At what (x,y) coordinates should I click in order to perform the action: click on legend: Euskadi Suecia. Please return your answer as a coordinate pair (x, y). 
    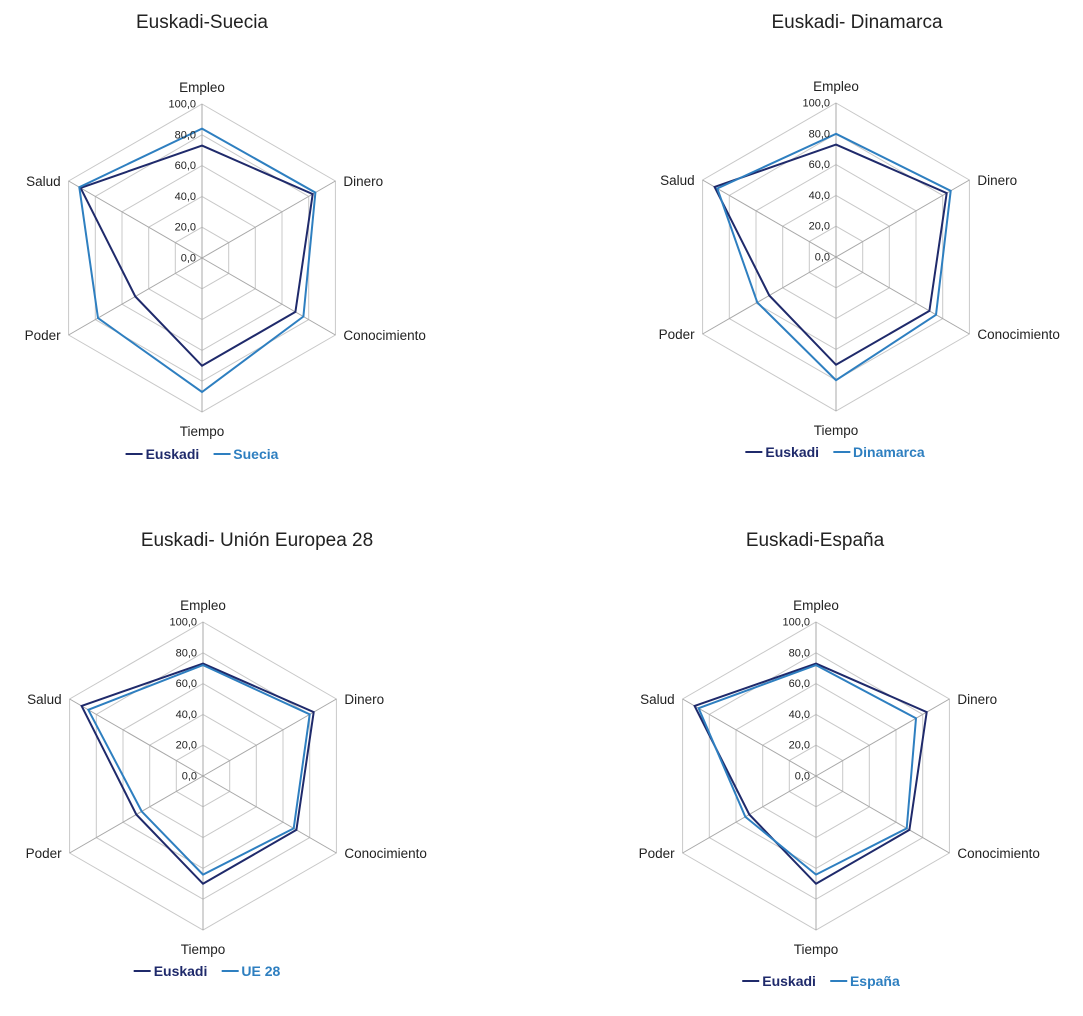
    Looking at the image, I should click on (201, 454).